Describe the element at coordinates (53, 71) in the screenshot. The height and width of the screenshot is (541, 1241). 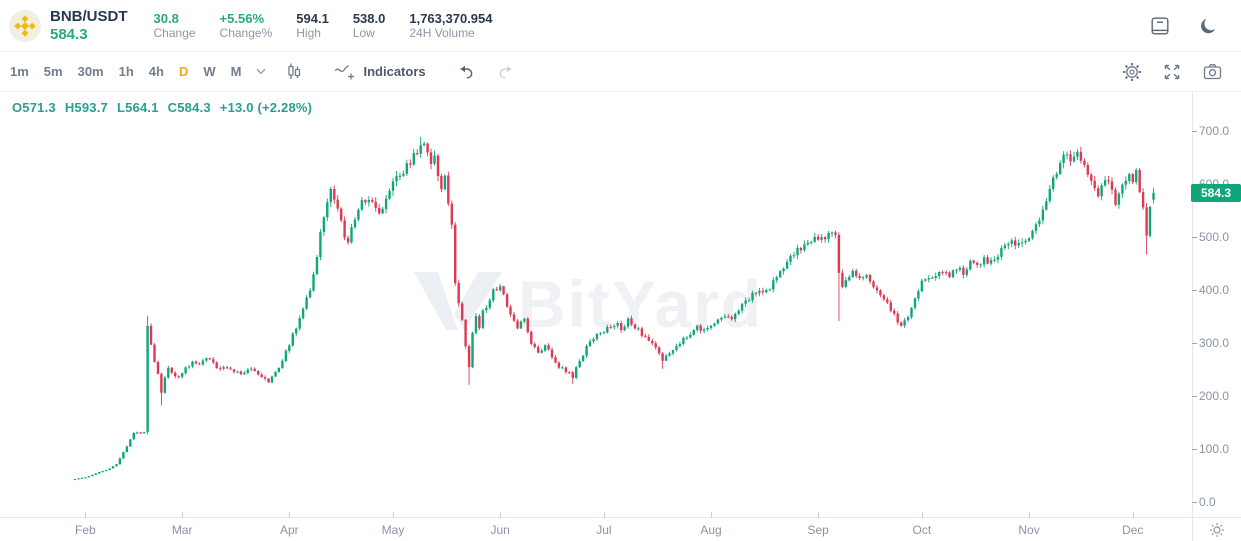
I see `timeframe-5m: 5m` at that location.